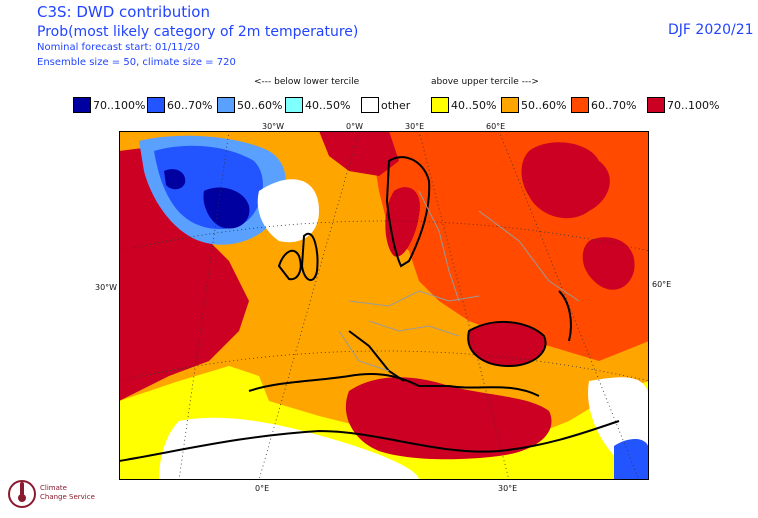 Image resolution: width=758 pixels, height=518 pixels. I want to click on map-title: C3S: DWD contribution, so click(123, 12).